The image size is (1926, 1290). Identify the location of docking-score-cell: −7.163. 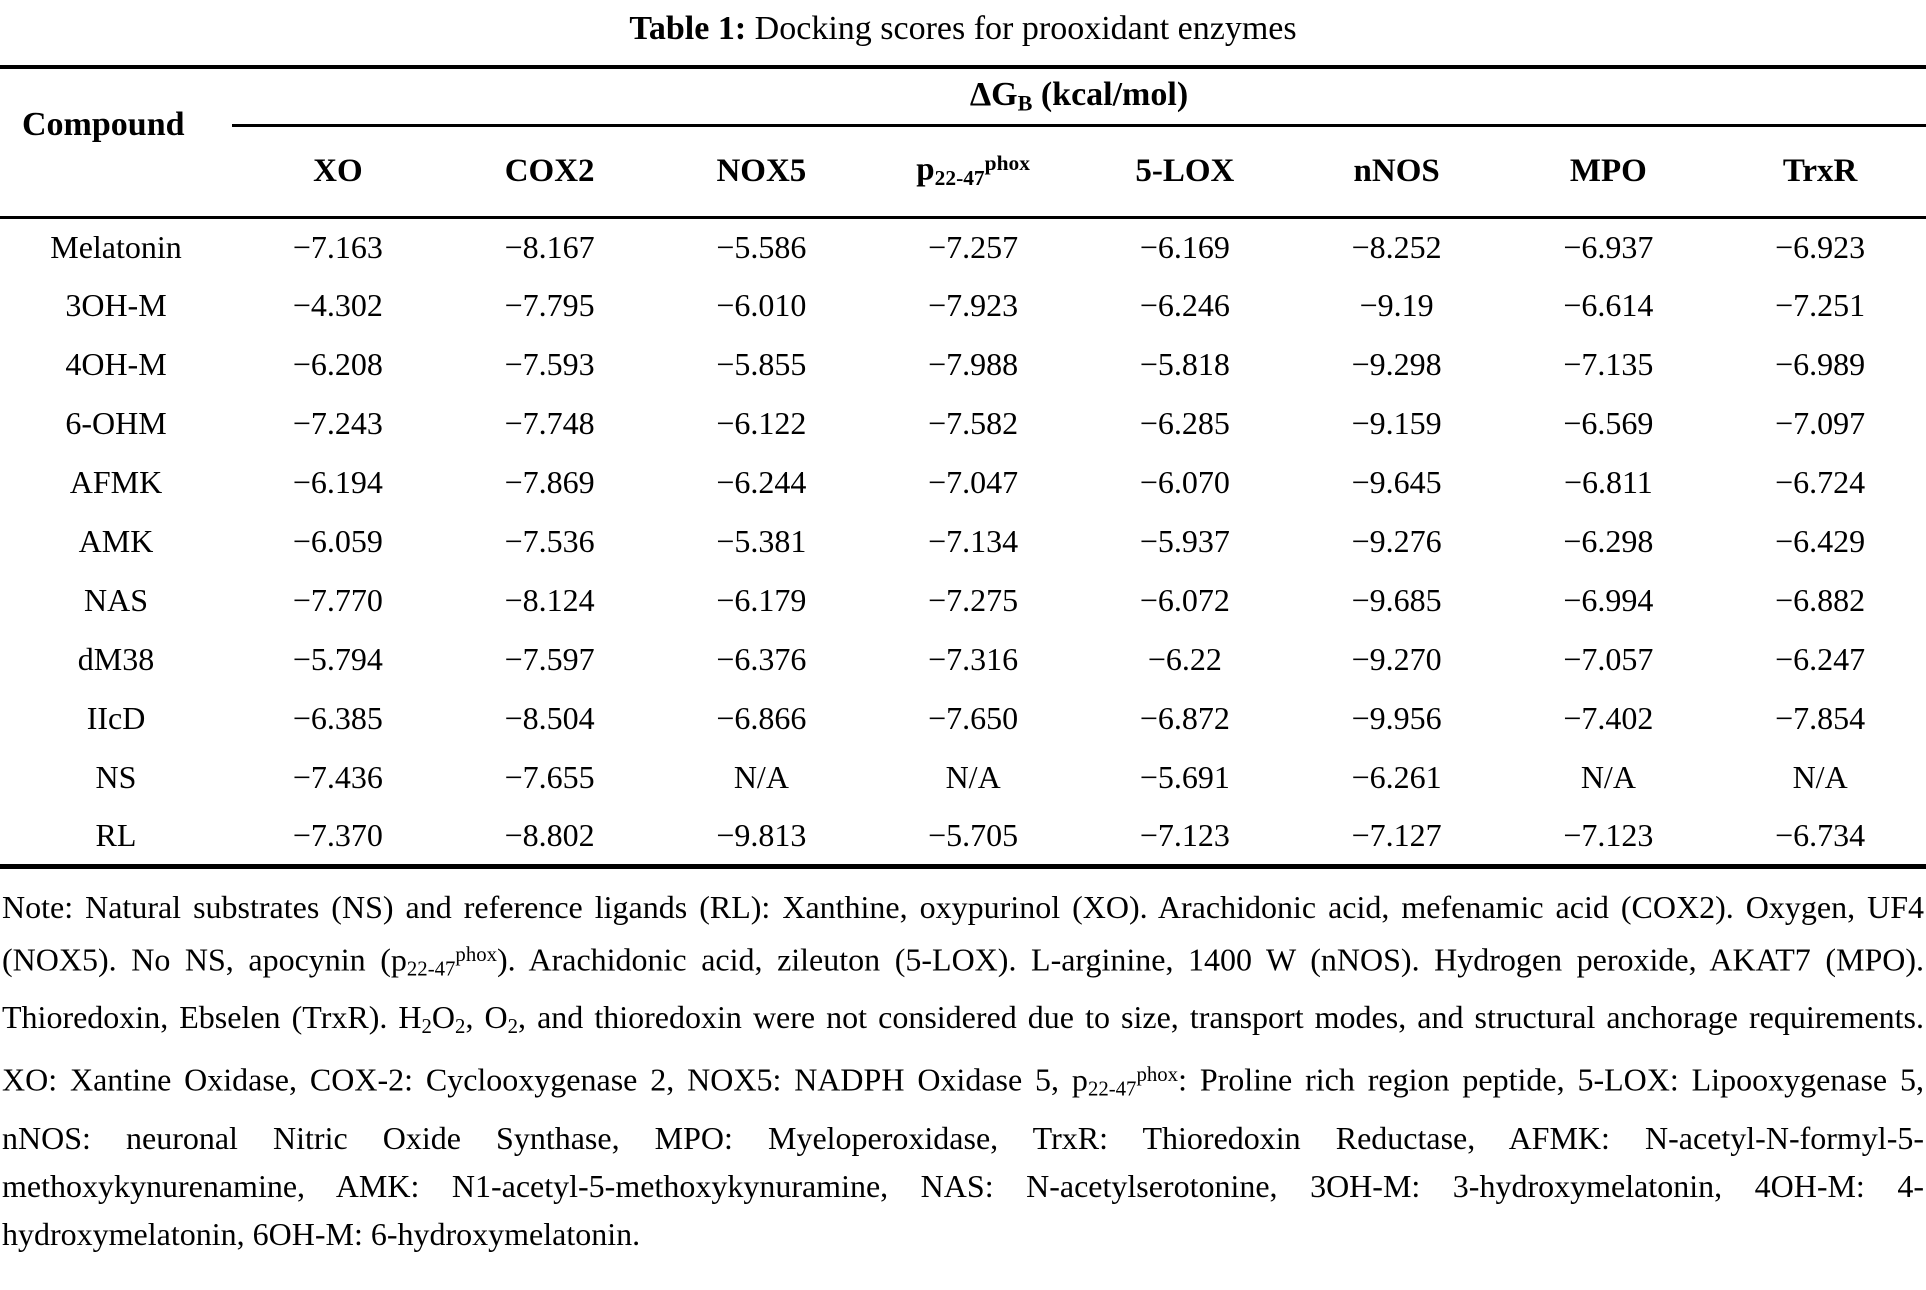
(337, 246).